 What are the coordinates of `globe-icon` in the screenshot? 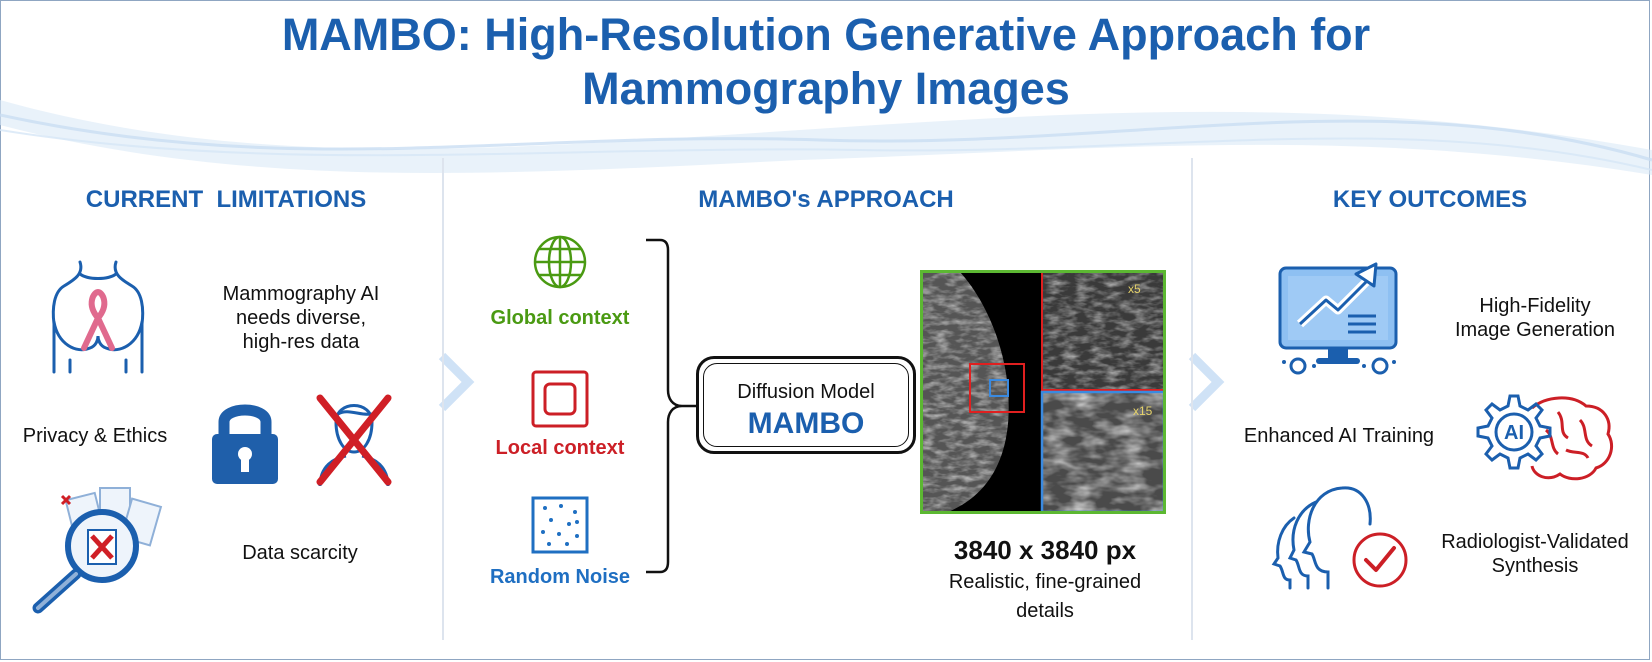 It's located at (560, 262).